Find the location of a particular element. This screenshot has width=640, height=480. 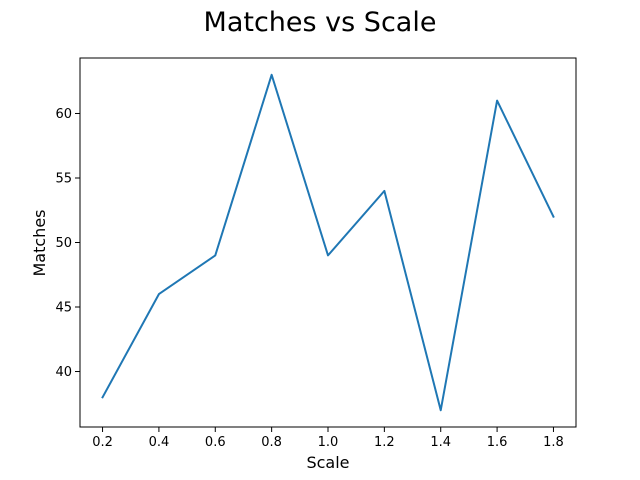

y-tick-label: 60 is located at coordinates (63, 114).